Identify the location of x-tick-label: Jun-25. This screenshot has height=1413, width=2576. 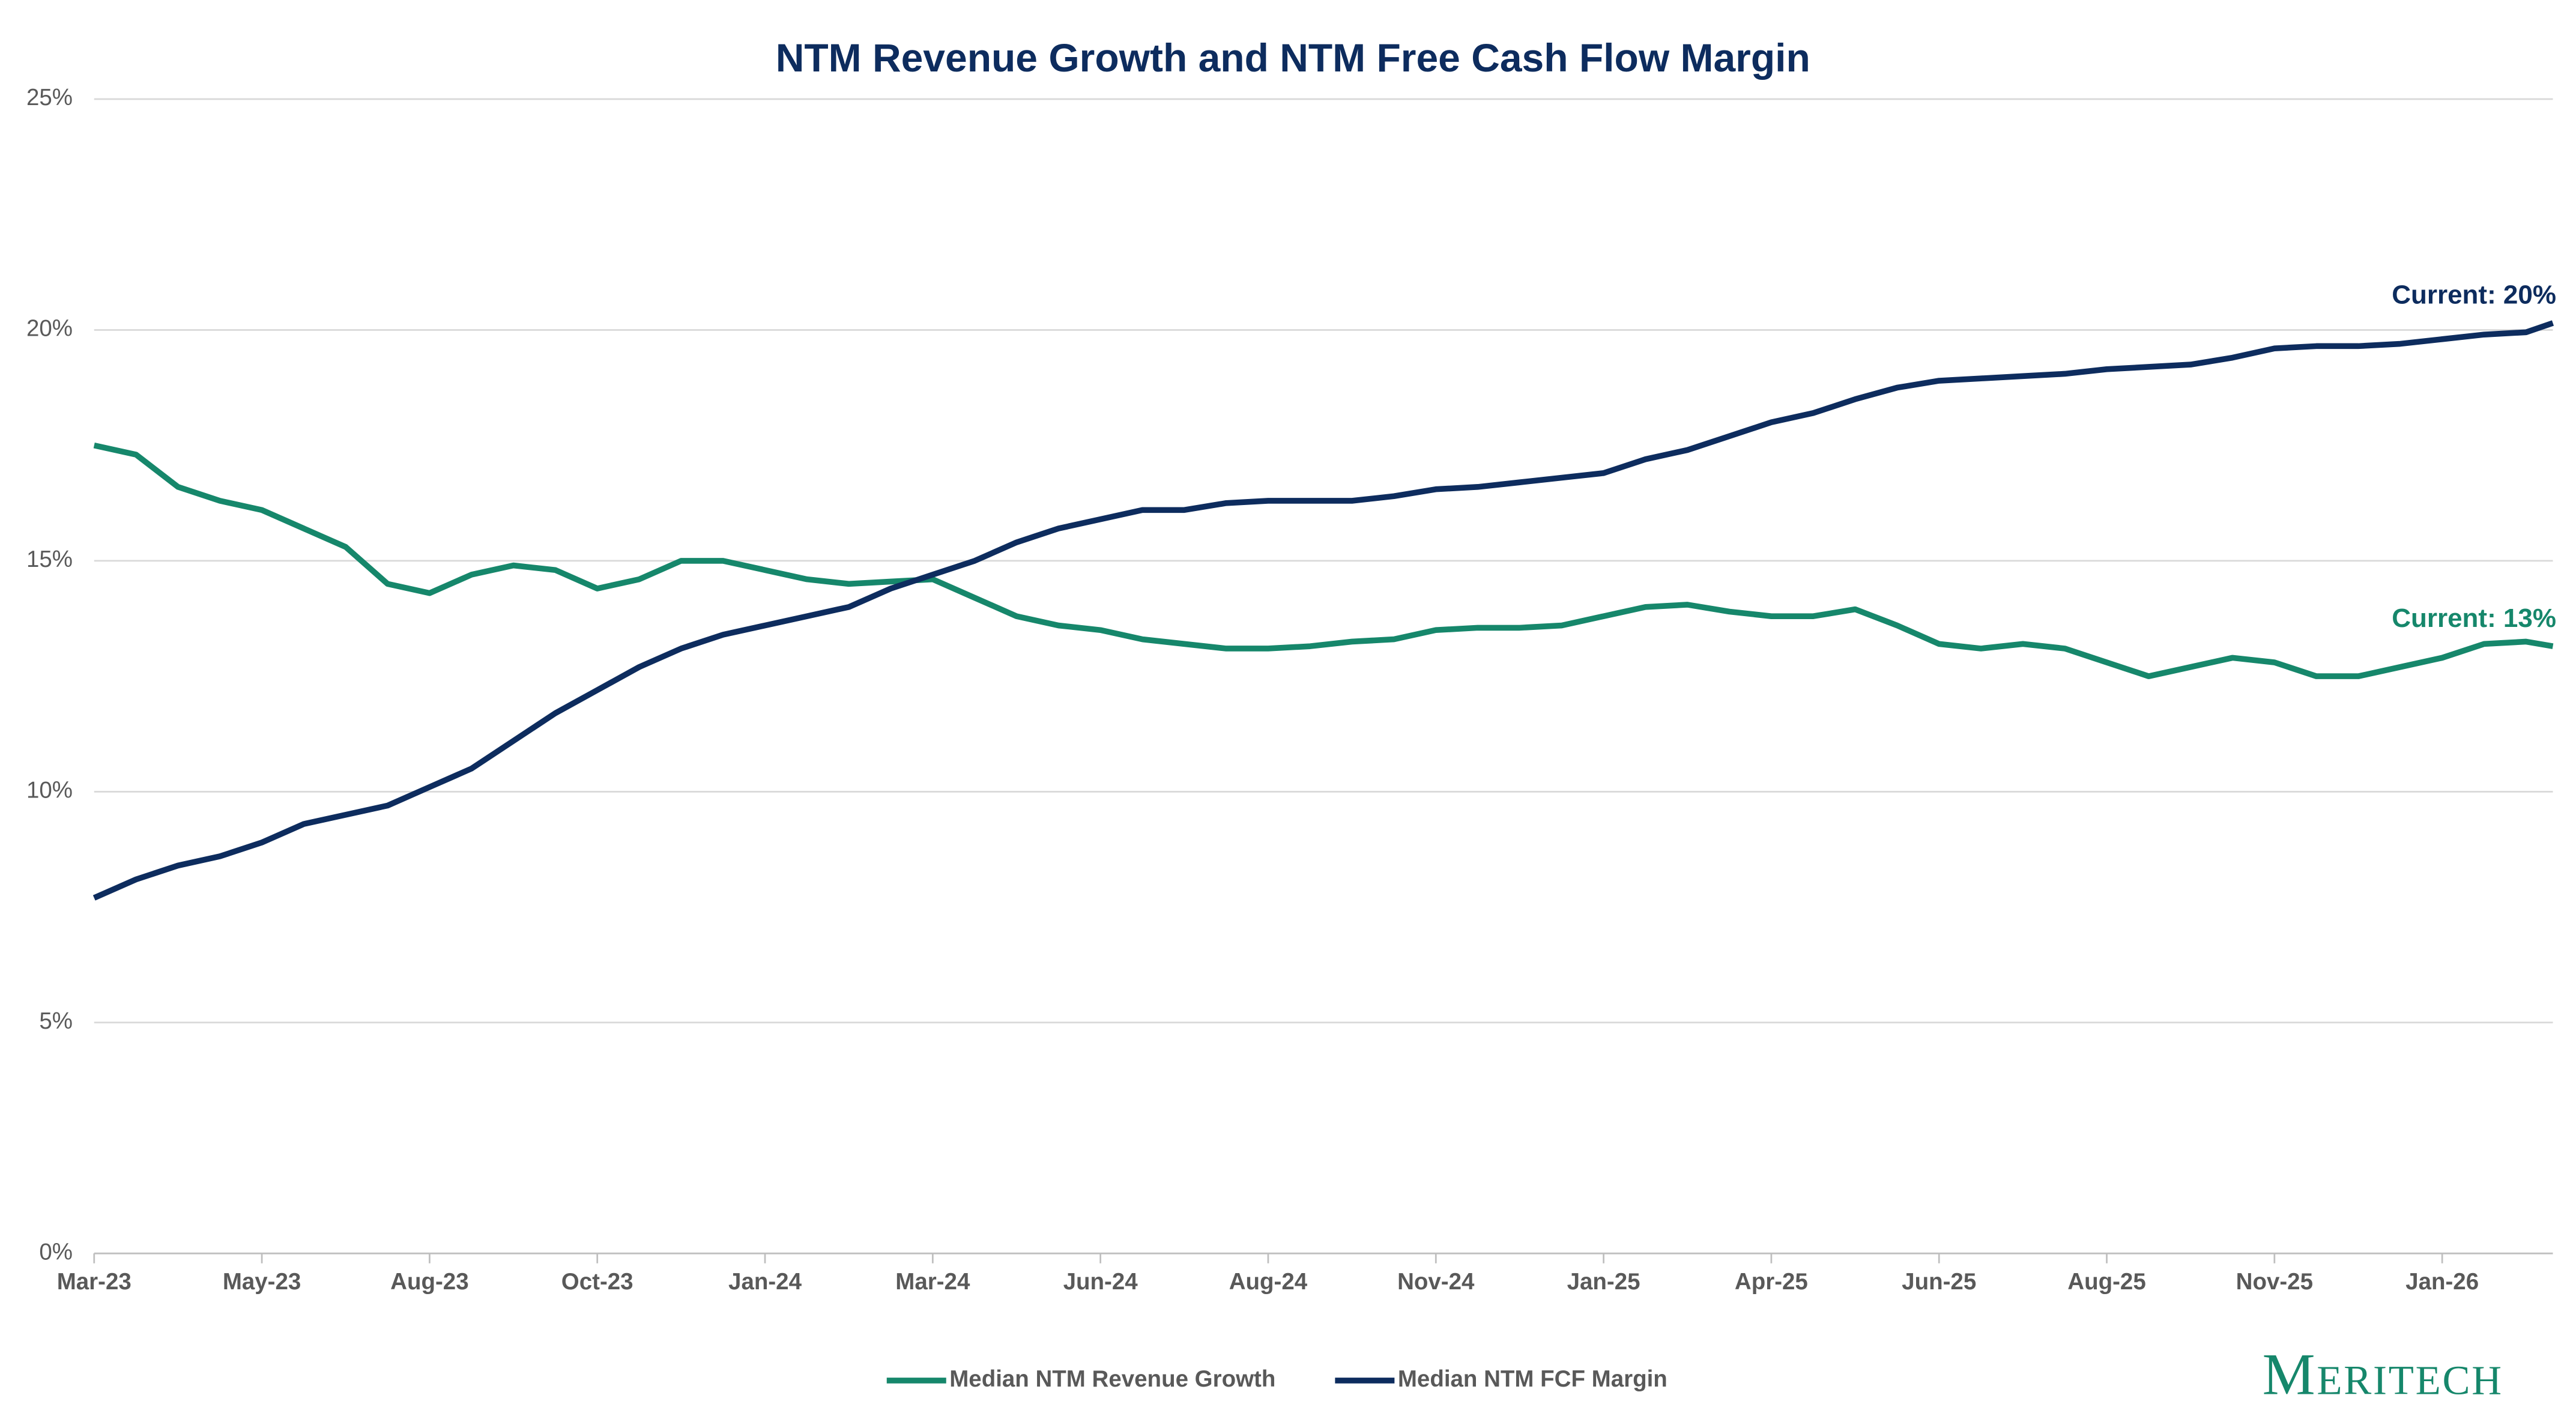
(1939, 1282).